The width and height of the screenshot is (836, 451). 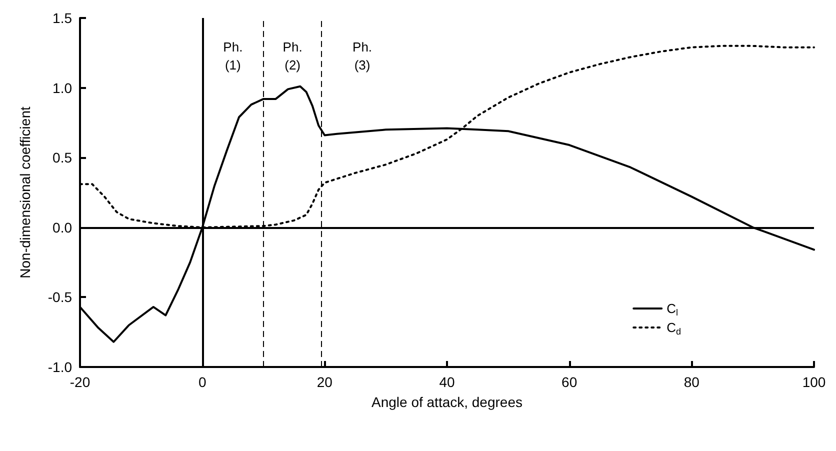 What do you see at coordinates (25, 192) in the screenshot?
I see `y-axis-title: Non-dimensional coefficient` at bounding box center [25, 192].